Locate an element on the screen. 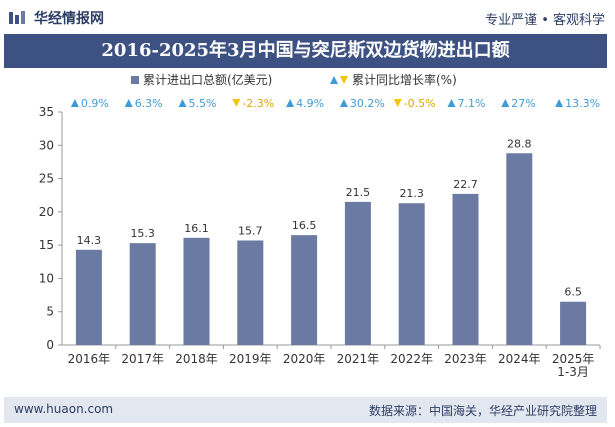 The height and width of the screenshot is (427, 615). y-tick-label: 10 is located at coordinates (46, 278).